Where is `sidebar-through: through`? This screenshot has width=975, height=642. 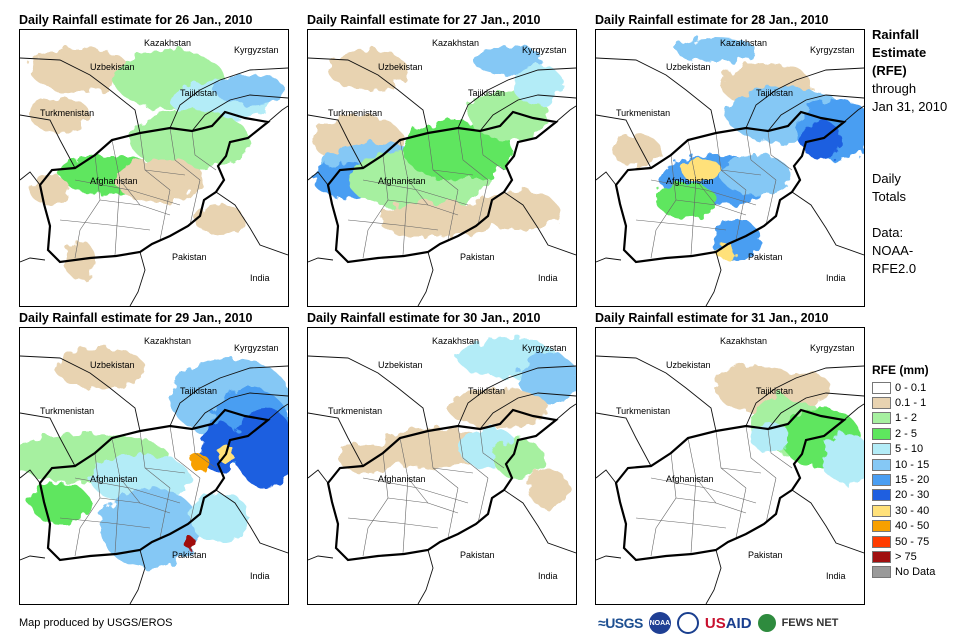
sidebar-through: through is located at coordinates (894, 88).